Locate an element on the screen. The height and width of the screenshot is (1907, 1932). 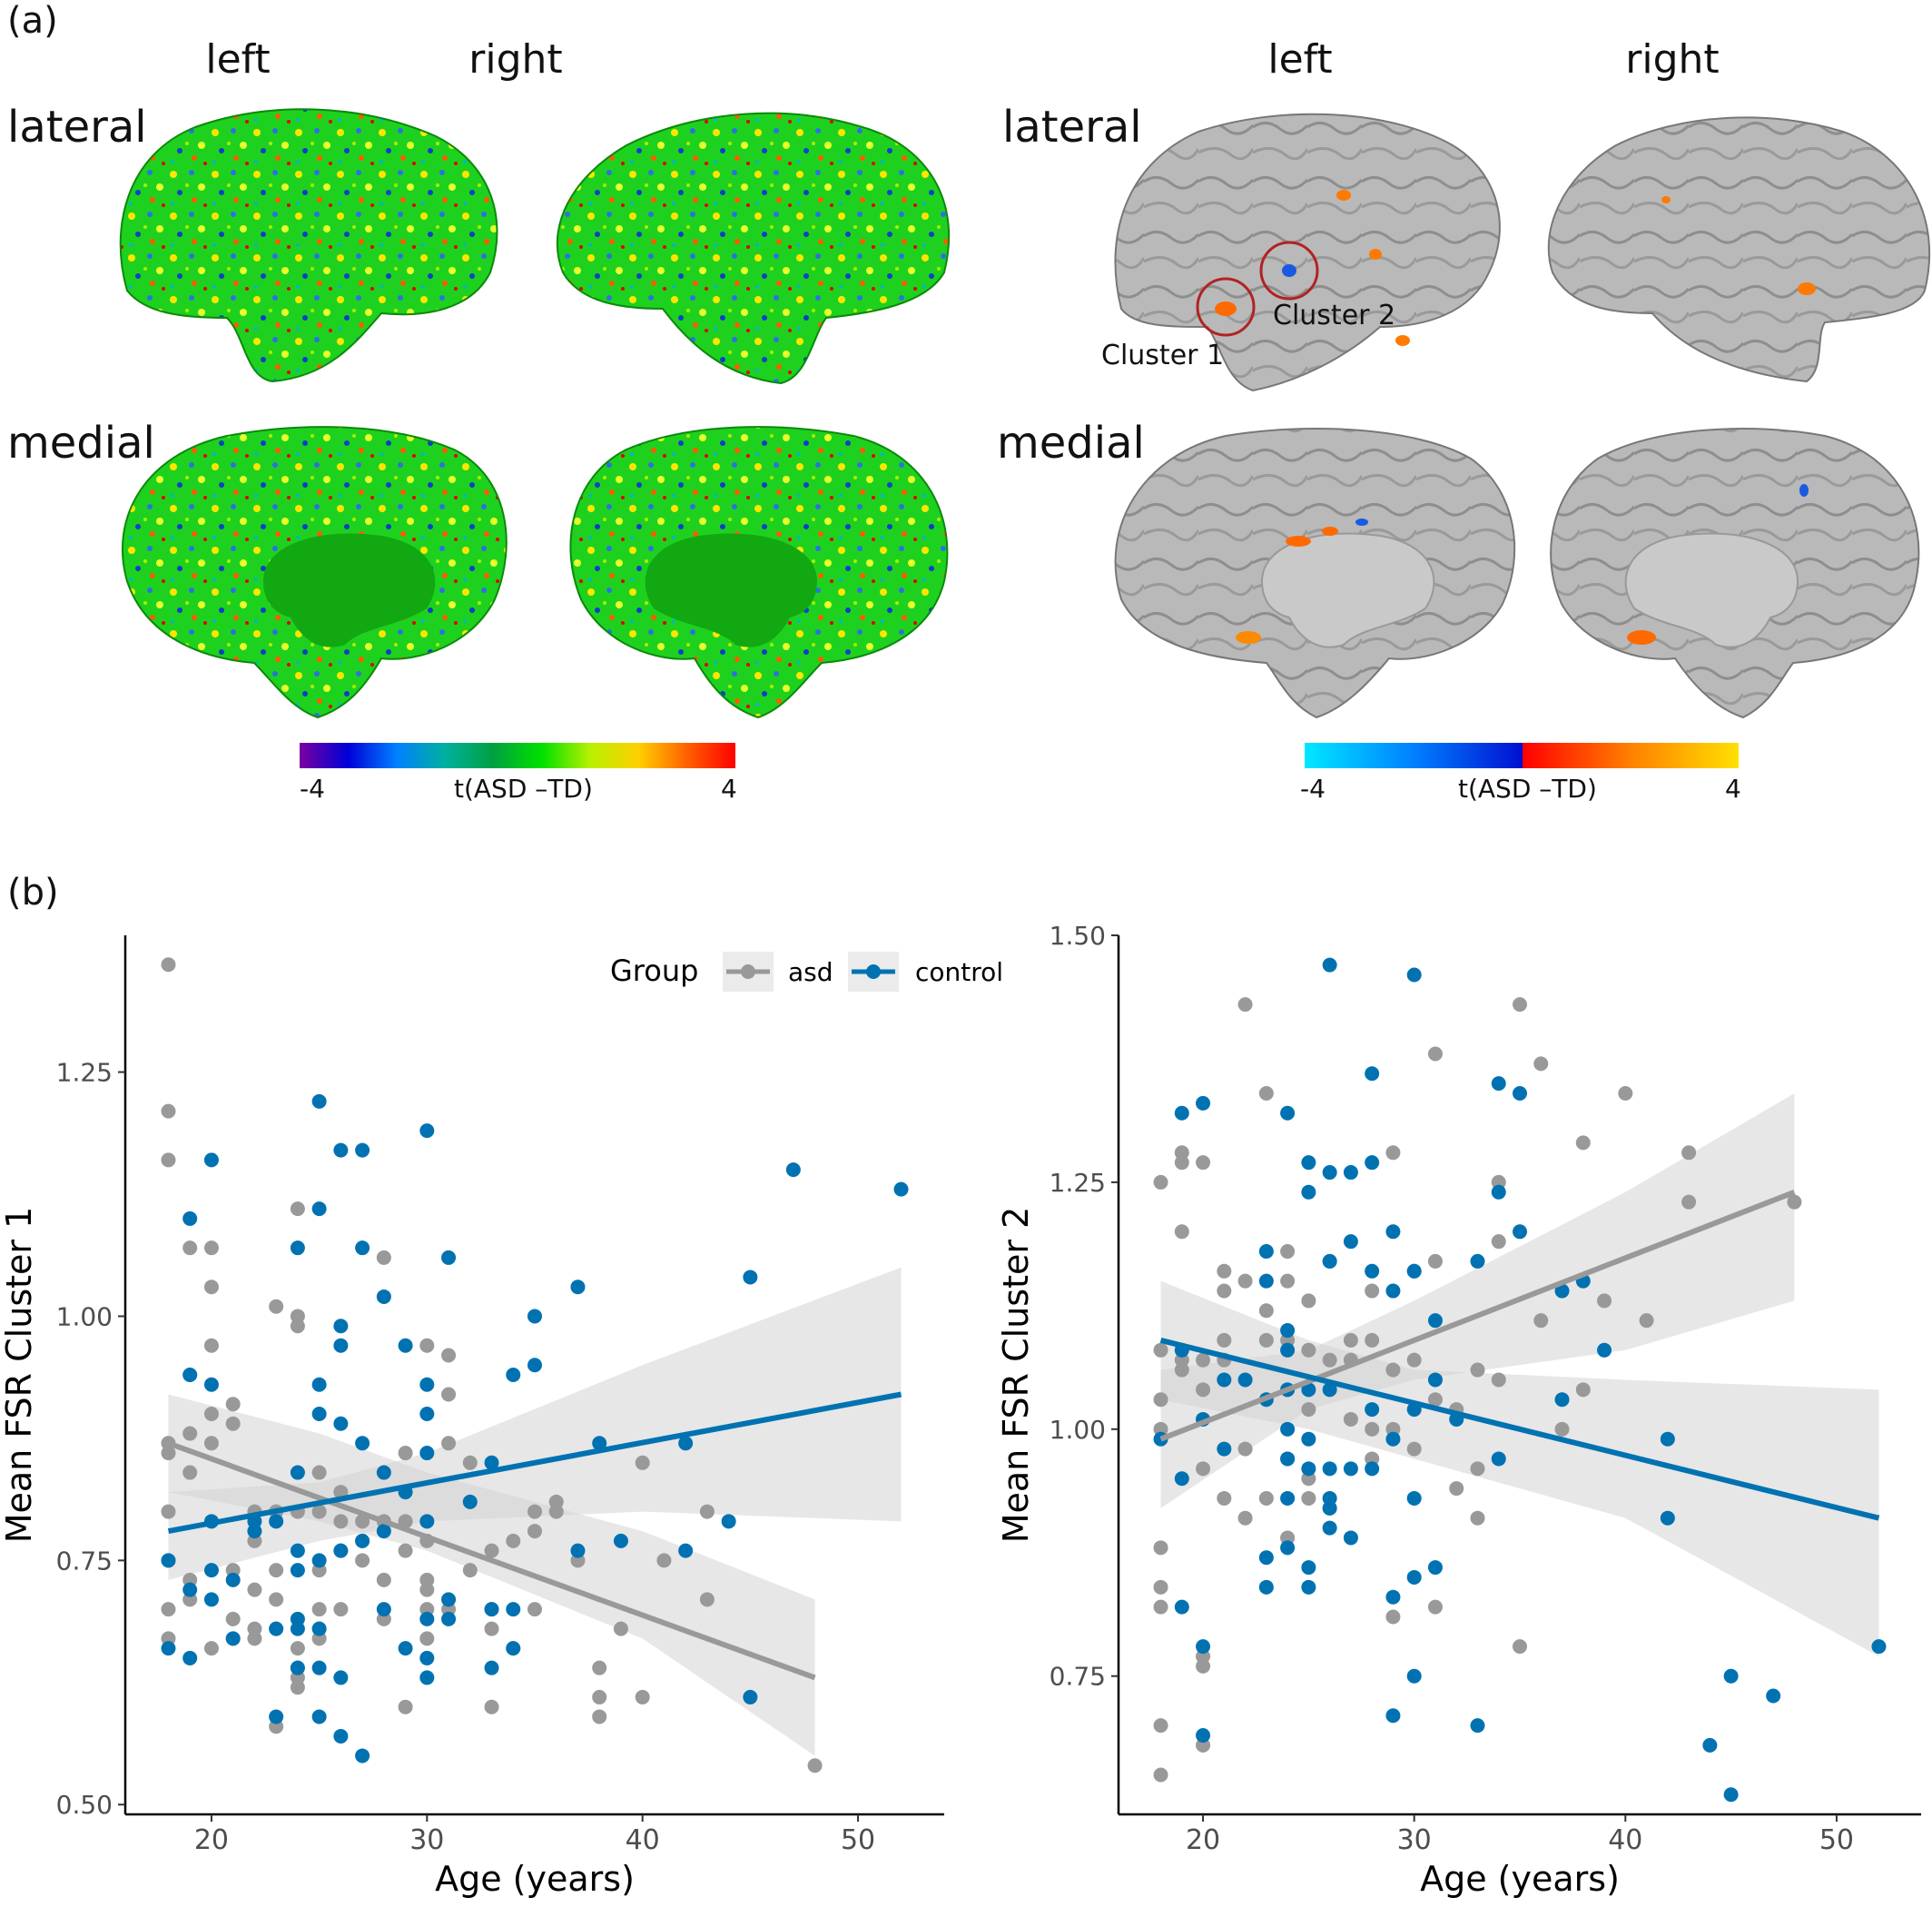
hemi-right-label: right is located at coordinates (515, 59).